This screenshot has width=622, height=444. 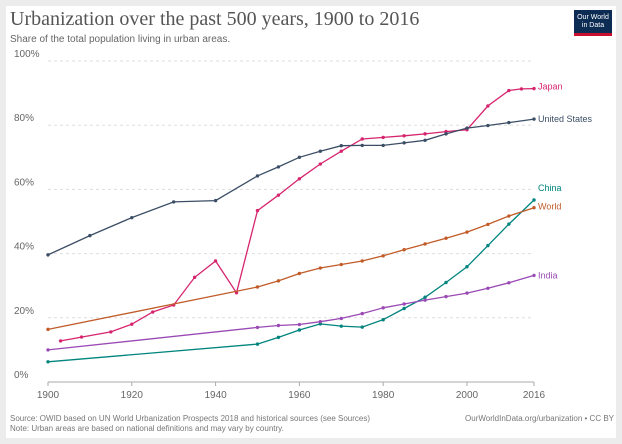 What do you see at coordinates (593, 25) in the screenshot?
I see `logo-line-2: in Data` at bounding box center [593, 25].